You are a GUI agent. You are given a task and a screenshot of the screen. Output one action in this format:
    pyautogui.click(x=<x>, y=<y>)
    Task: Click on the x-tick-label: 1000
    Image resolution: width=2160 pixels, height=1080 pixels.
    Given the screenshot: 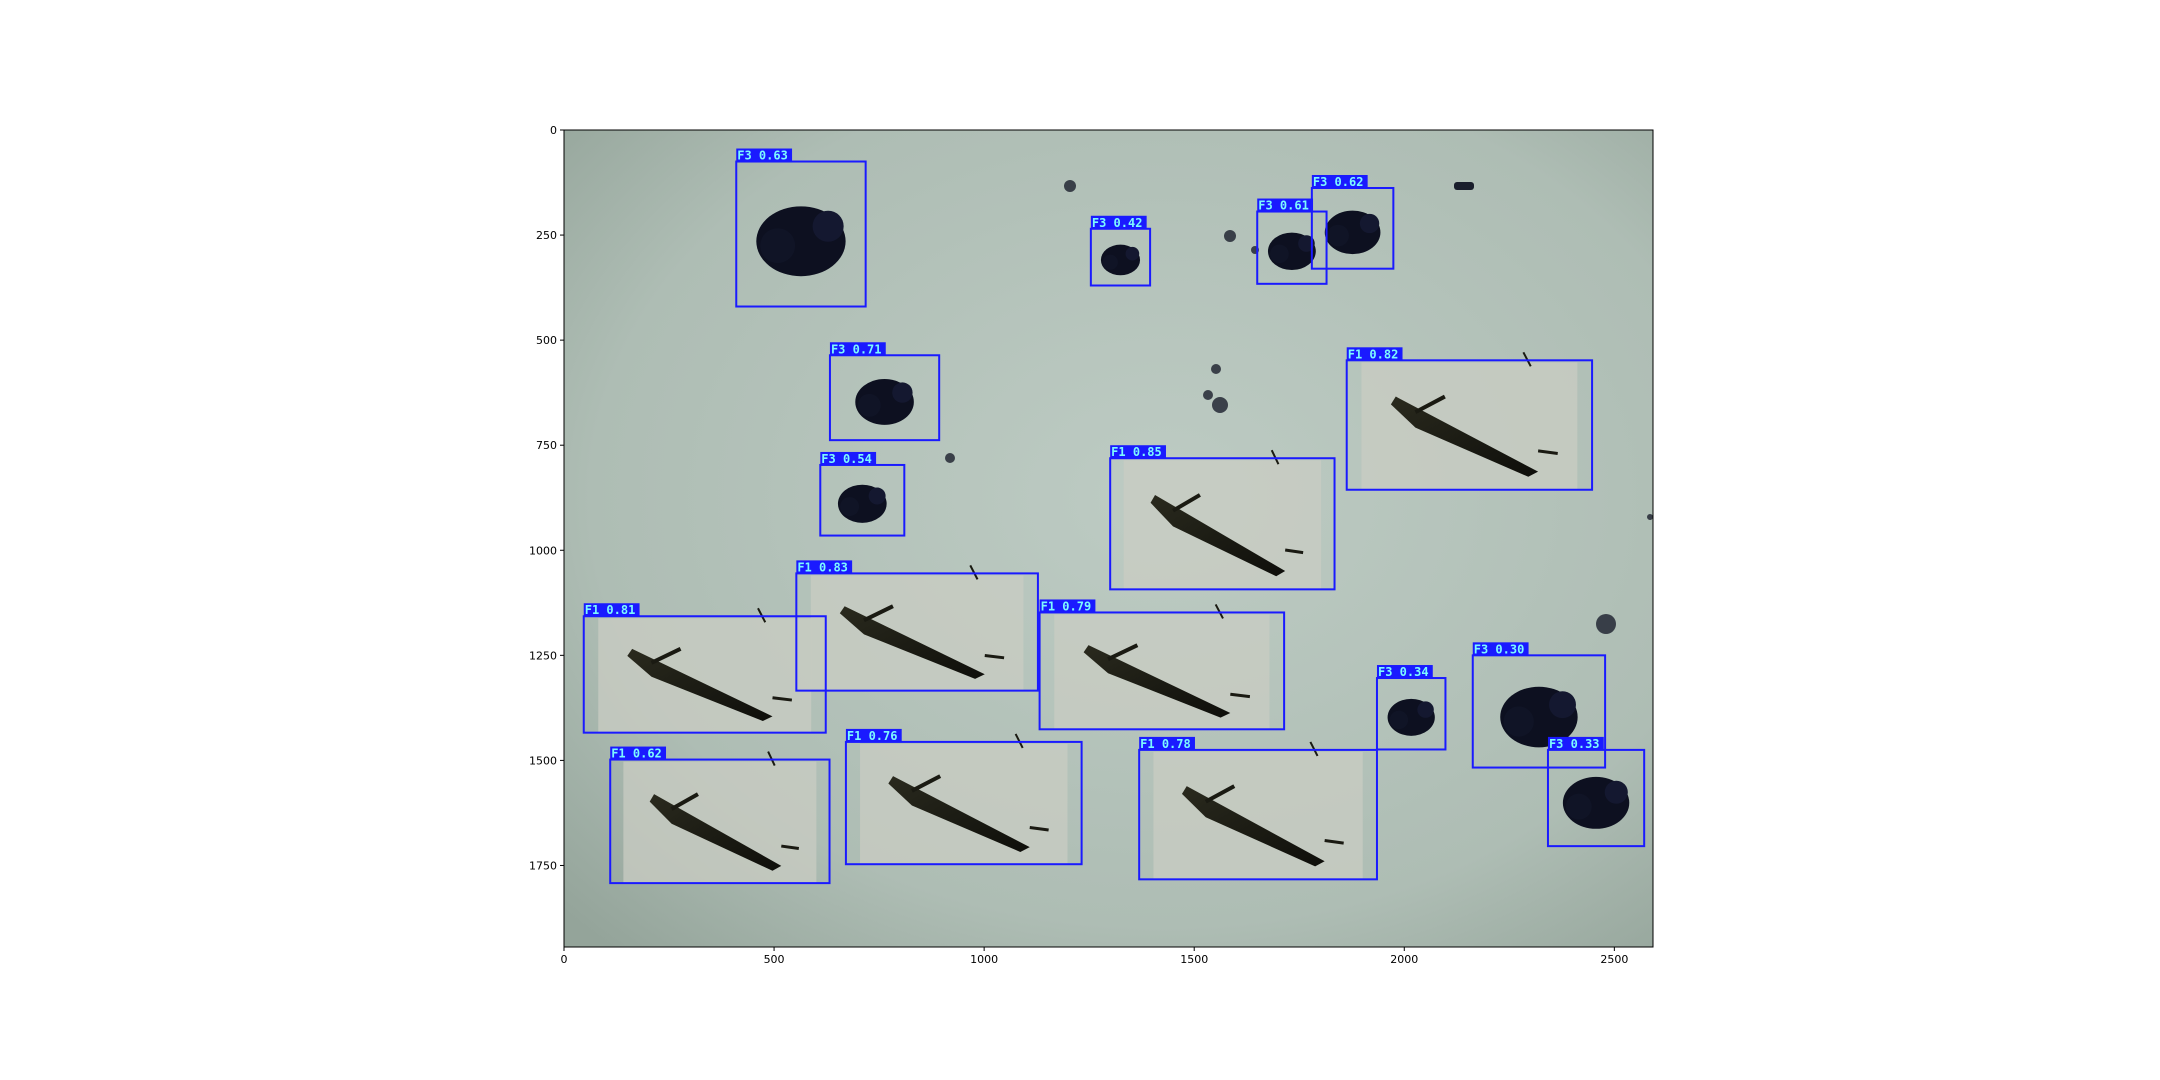 What is the action you would take?
    pyautogui.click(x=984, y=959)
    